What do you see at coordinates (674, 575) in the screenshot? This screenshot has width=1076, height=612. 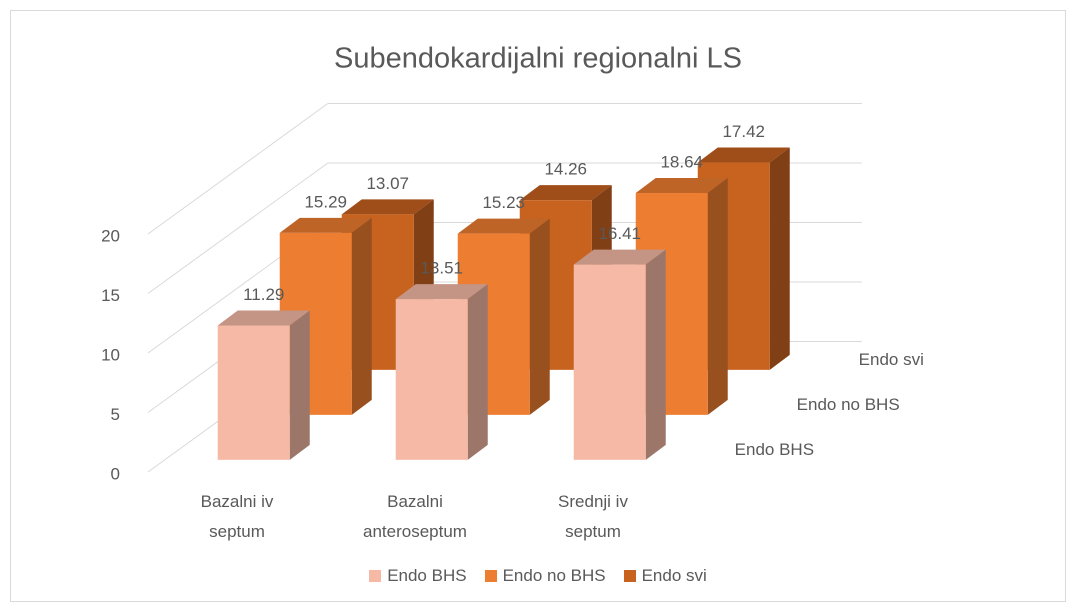 I see `legend-label: Endo svi` at bounding box center [674, 575].